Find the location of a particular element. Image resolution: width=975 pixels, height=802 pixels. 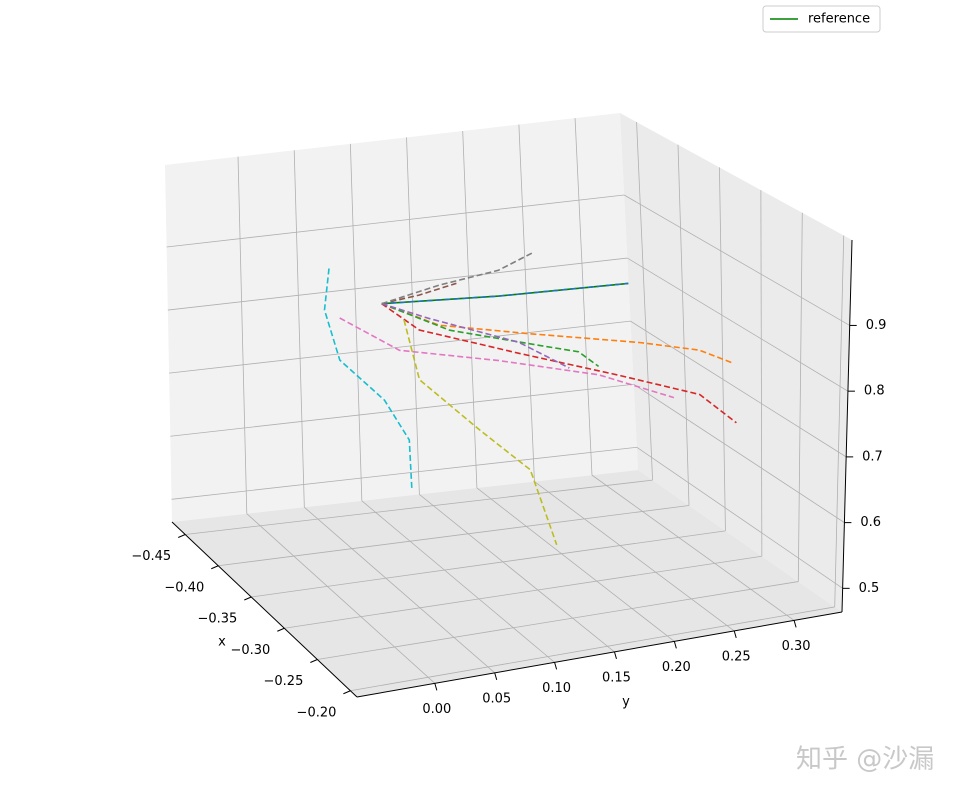

x-tick-label: −0.40 is located at coordinates (184, 587).